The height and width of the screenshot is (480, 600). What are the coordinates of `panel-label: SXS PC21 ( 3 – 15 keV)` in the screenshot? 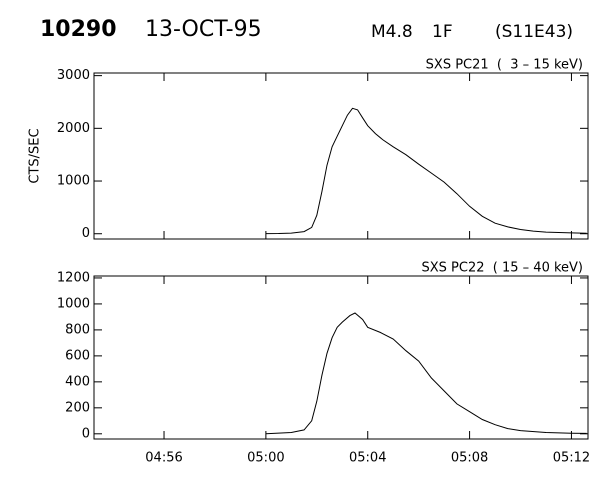 It's located at (504, 65).